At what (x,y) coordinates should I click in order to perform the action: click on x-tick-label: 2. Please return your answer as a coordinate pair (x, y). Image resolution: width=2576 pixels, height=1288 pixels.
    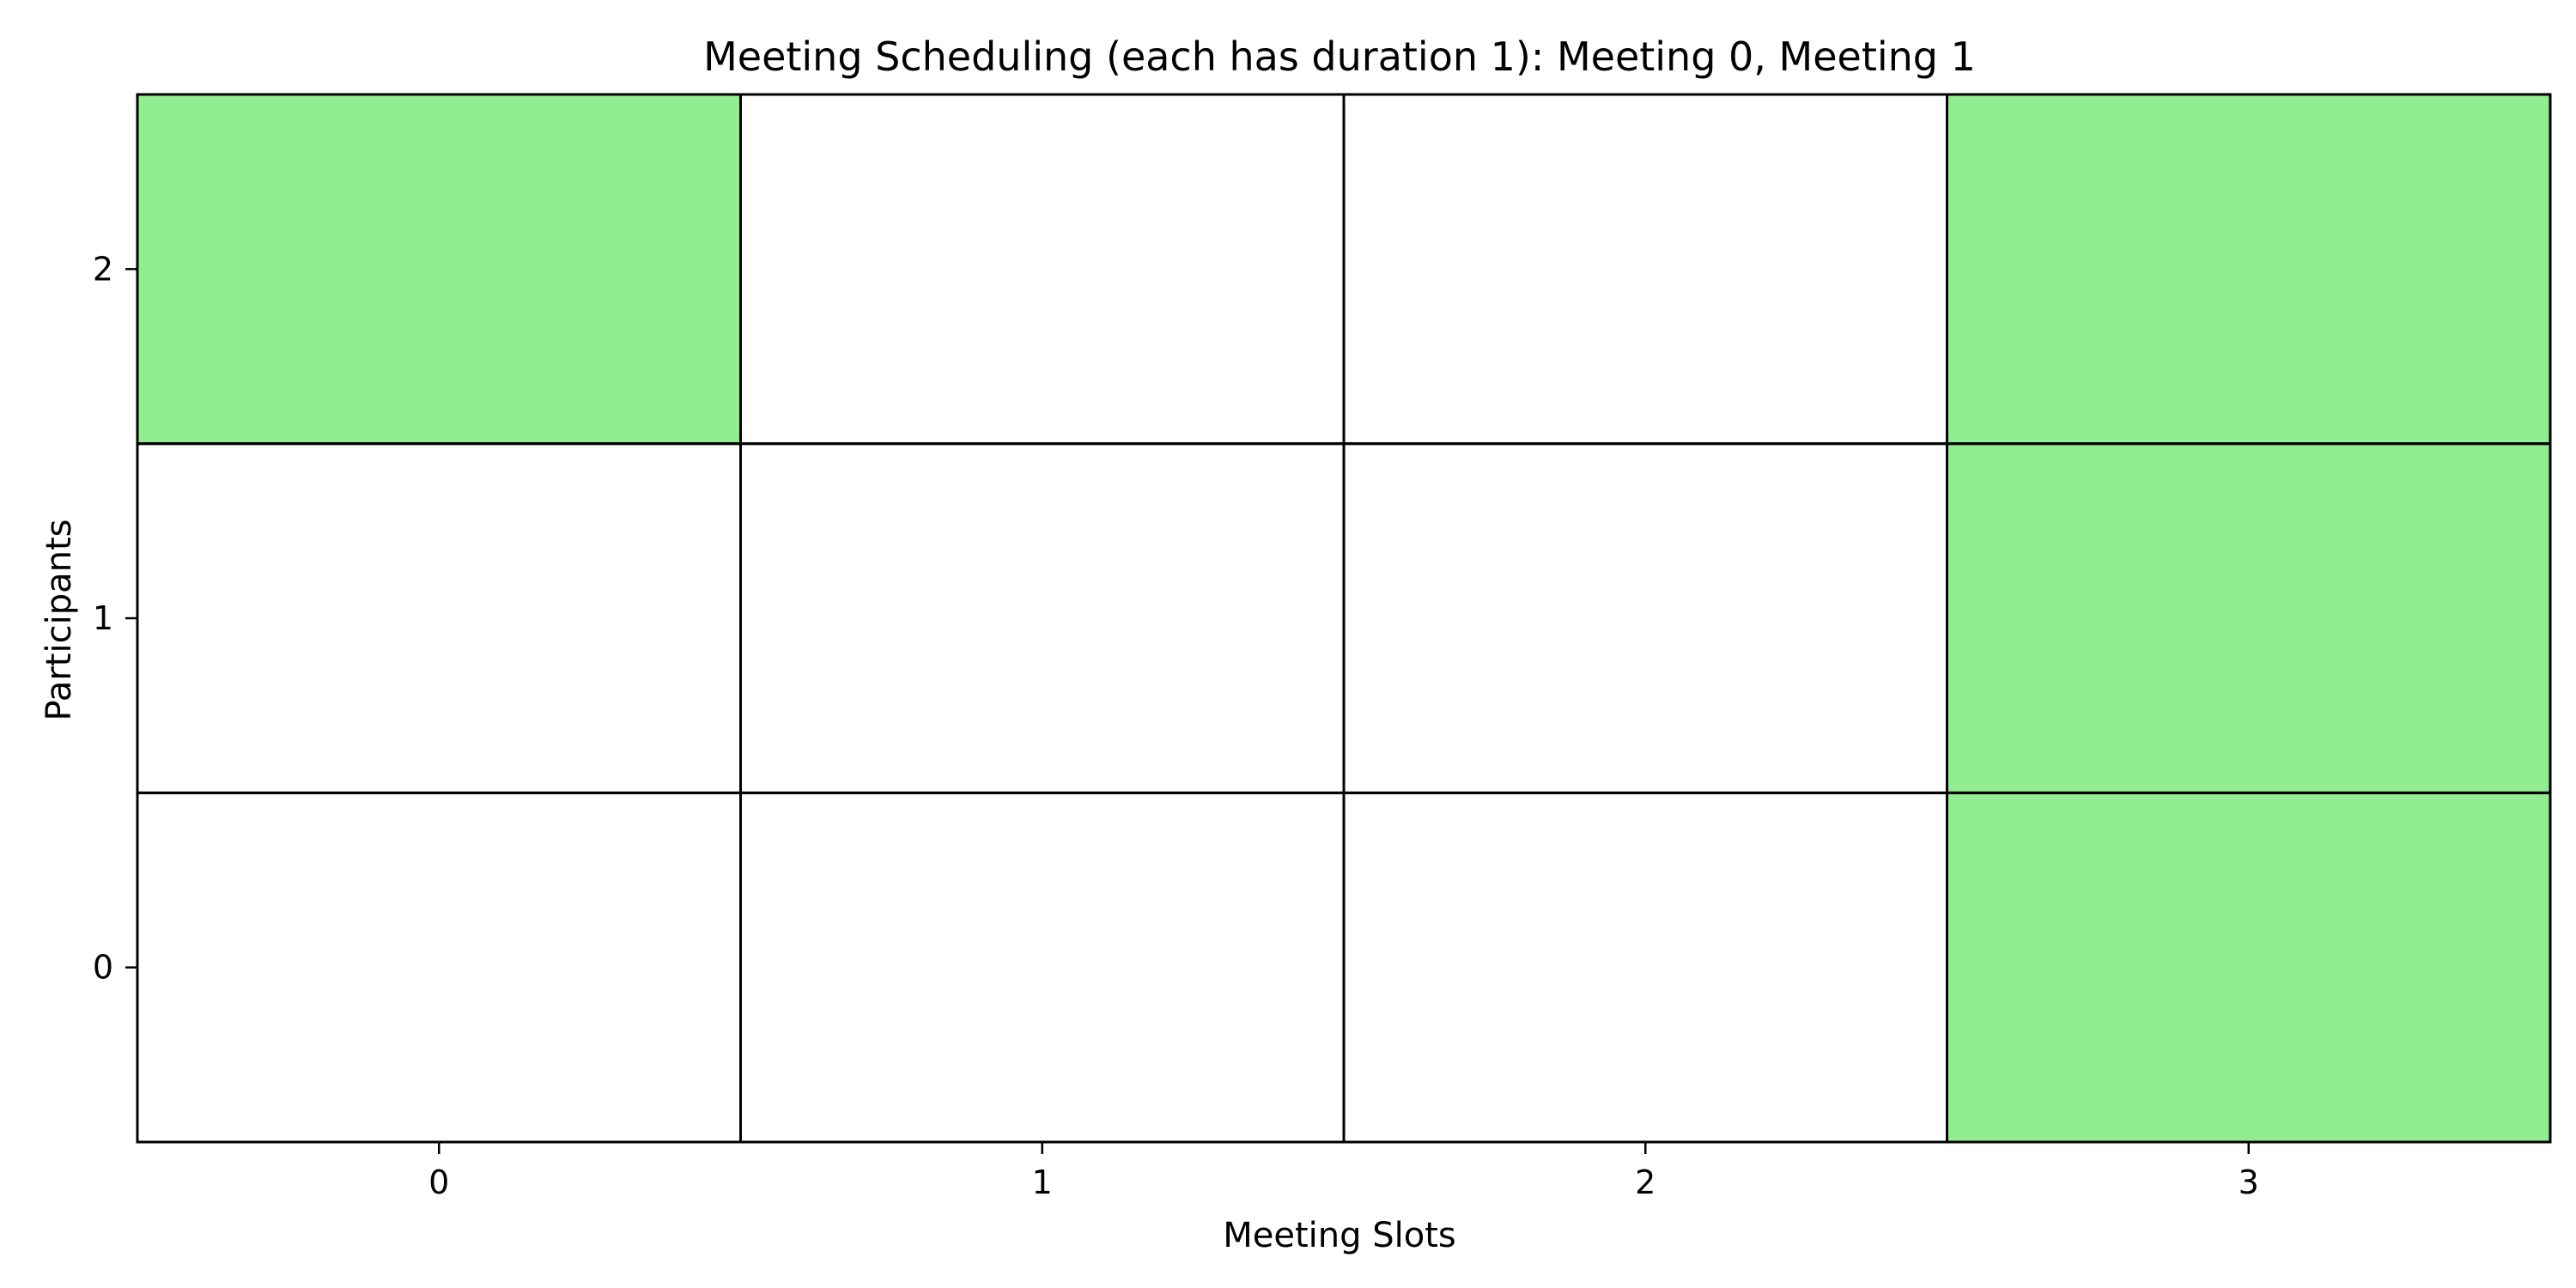
    Looking at the image, I should click on (1645, 1182).